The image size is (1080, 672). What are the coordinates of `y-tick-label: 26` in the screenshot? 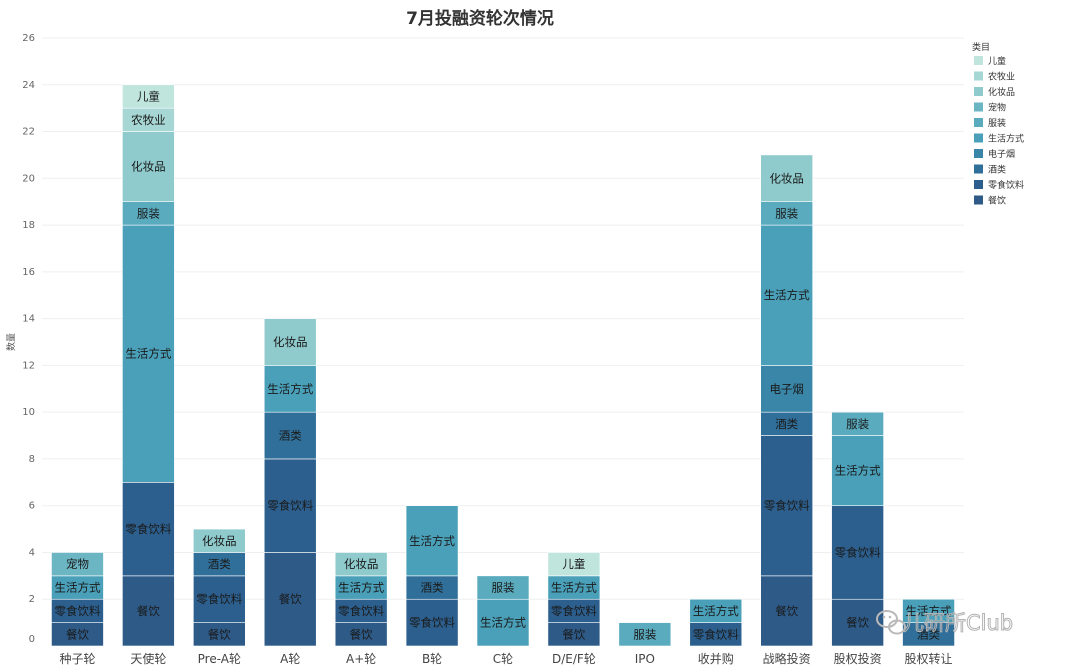 It's located at (28, 38).